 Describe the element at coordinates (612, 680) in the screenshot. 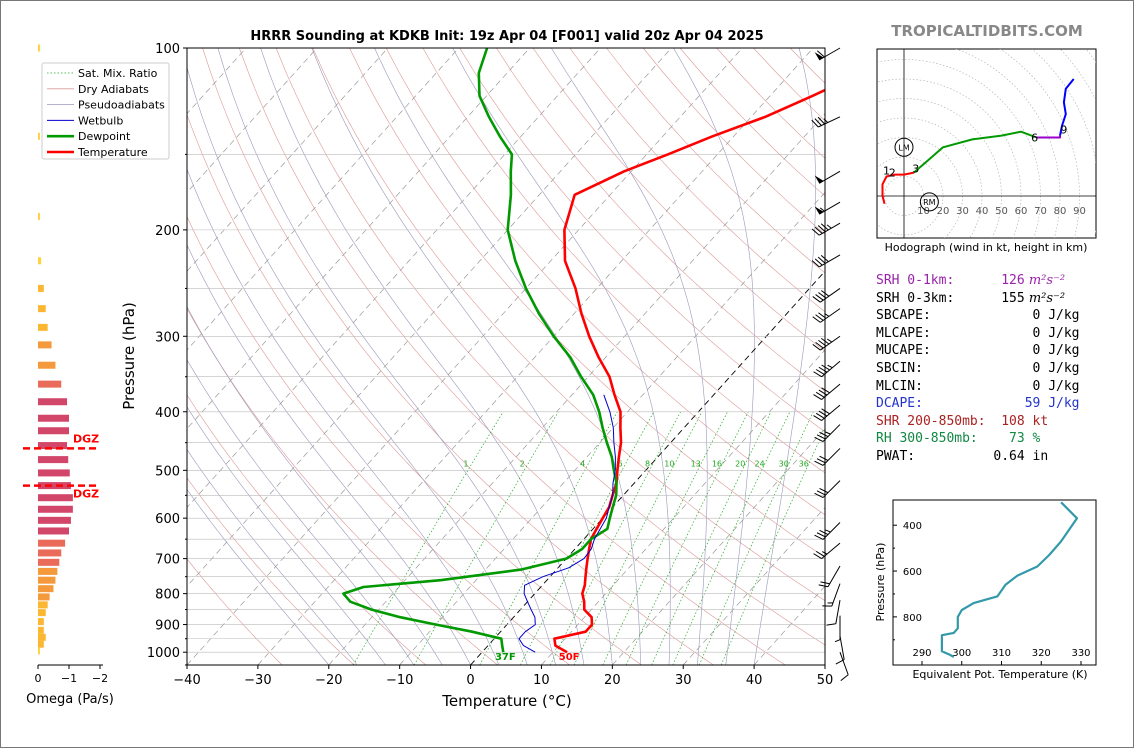

I see `x-tick-label: 20` at that location.